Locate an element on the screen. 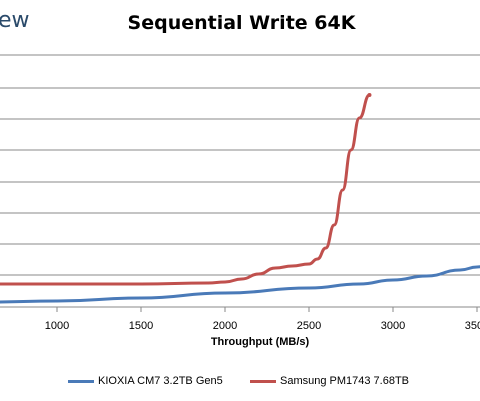  x-tick-label-3500: 3500 is located at coordinates (472, 326).